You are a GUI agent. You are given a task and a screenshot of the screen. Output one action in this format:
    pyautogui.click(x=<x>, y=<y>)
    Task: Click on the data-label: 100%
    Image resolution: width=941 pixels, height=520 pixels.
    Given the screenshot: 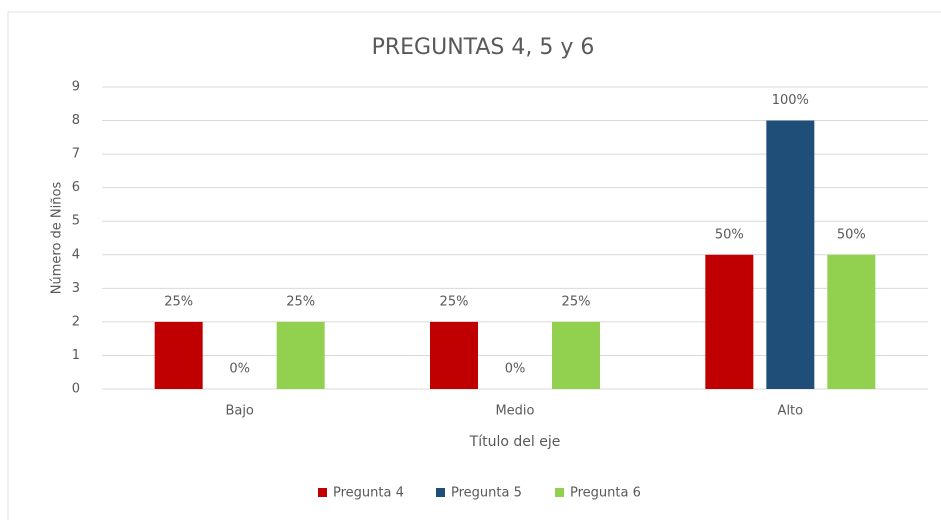 What is the action you would take?
    pyautogui.click(x=790, y=100)
    